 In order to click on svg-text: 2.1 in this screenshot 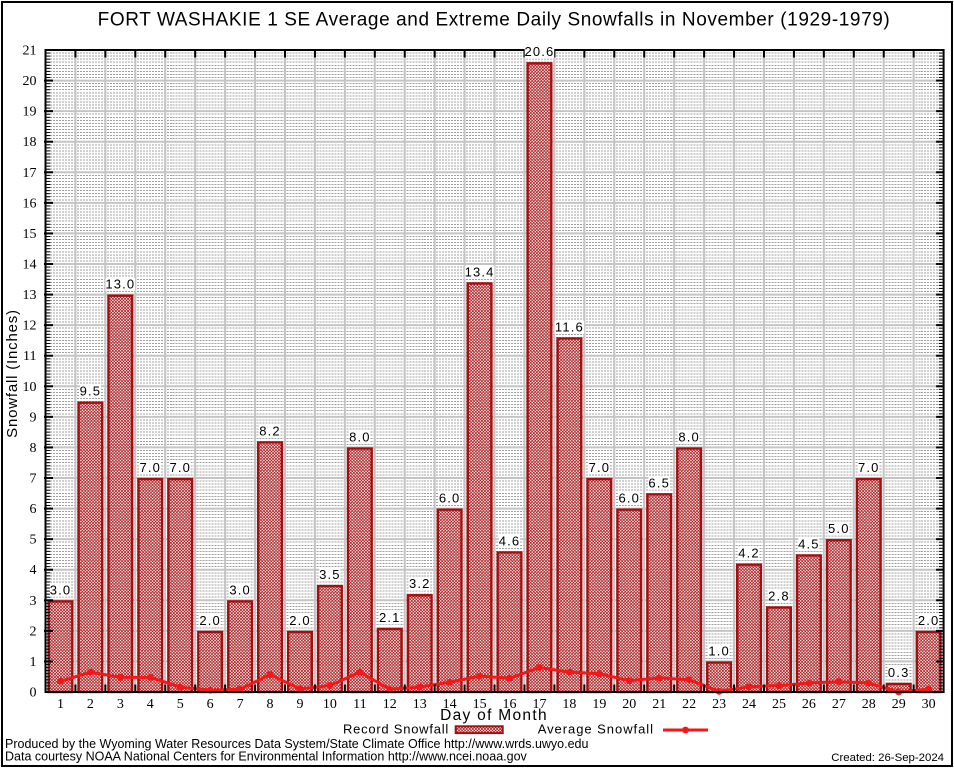, I will do `click(390, 617)`.